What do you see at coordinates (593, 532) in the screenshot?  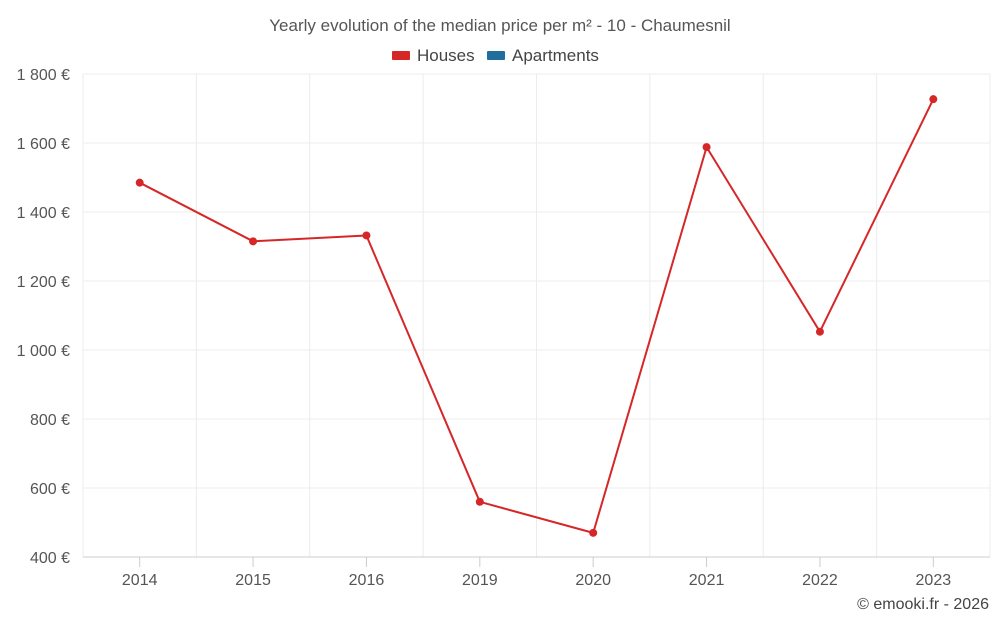 I see `data-point-houses-2020` at bounding box center [593, 532].